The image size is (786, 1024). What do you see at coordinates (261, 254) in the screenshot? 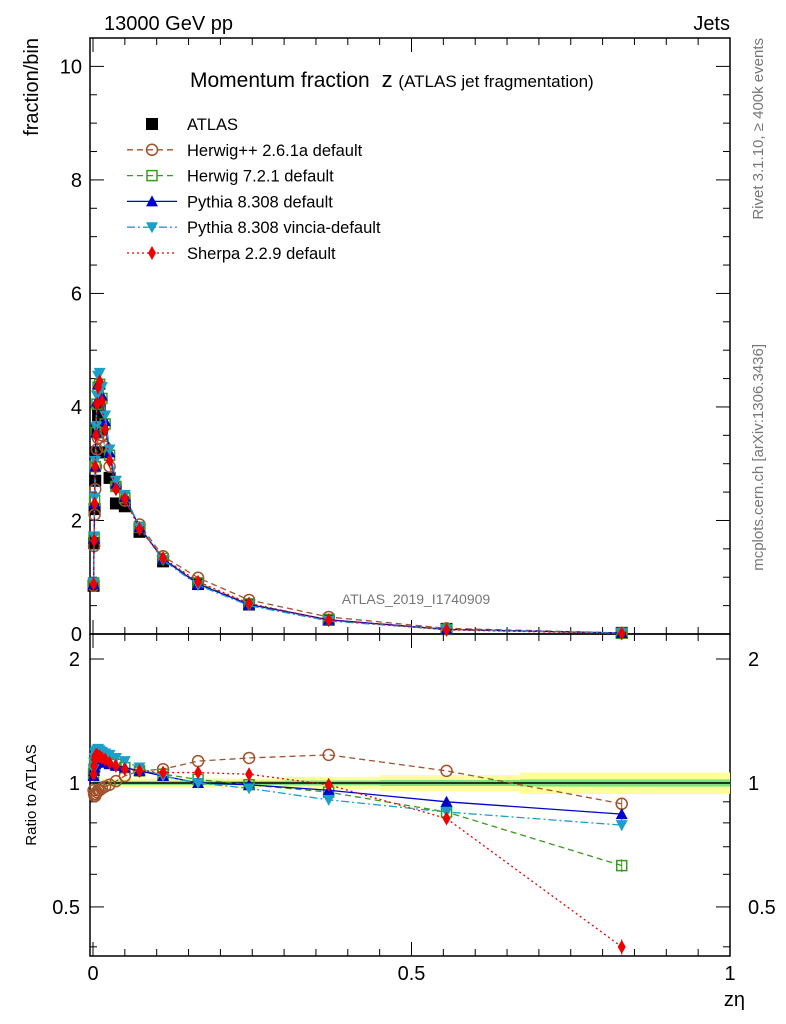
I see `legend-label-sherpa-2-2-9-default: Sherpa 2.2.9 default` at bounding box center [261, 254].